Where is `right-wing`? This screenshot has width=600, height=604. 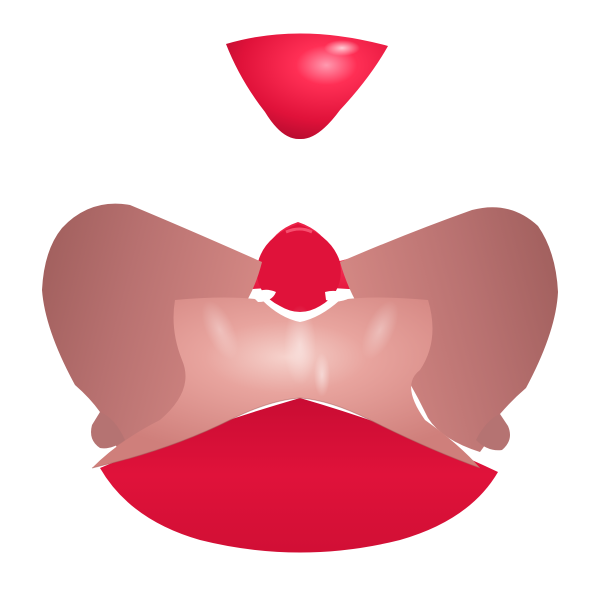 right-wing is located at coordinates (449, 329).